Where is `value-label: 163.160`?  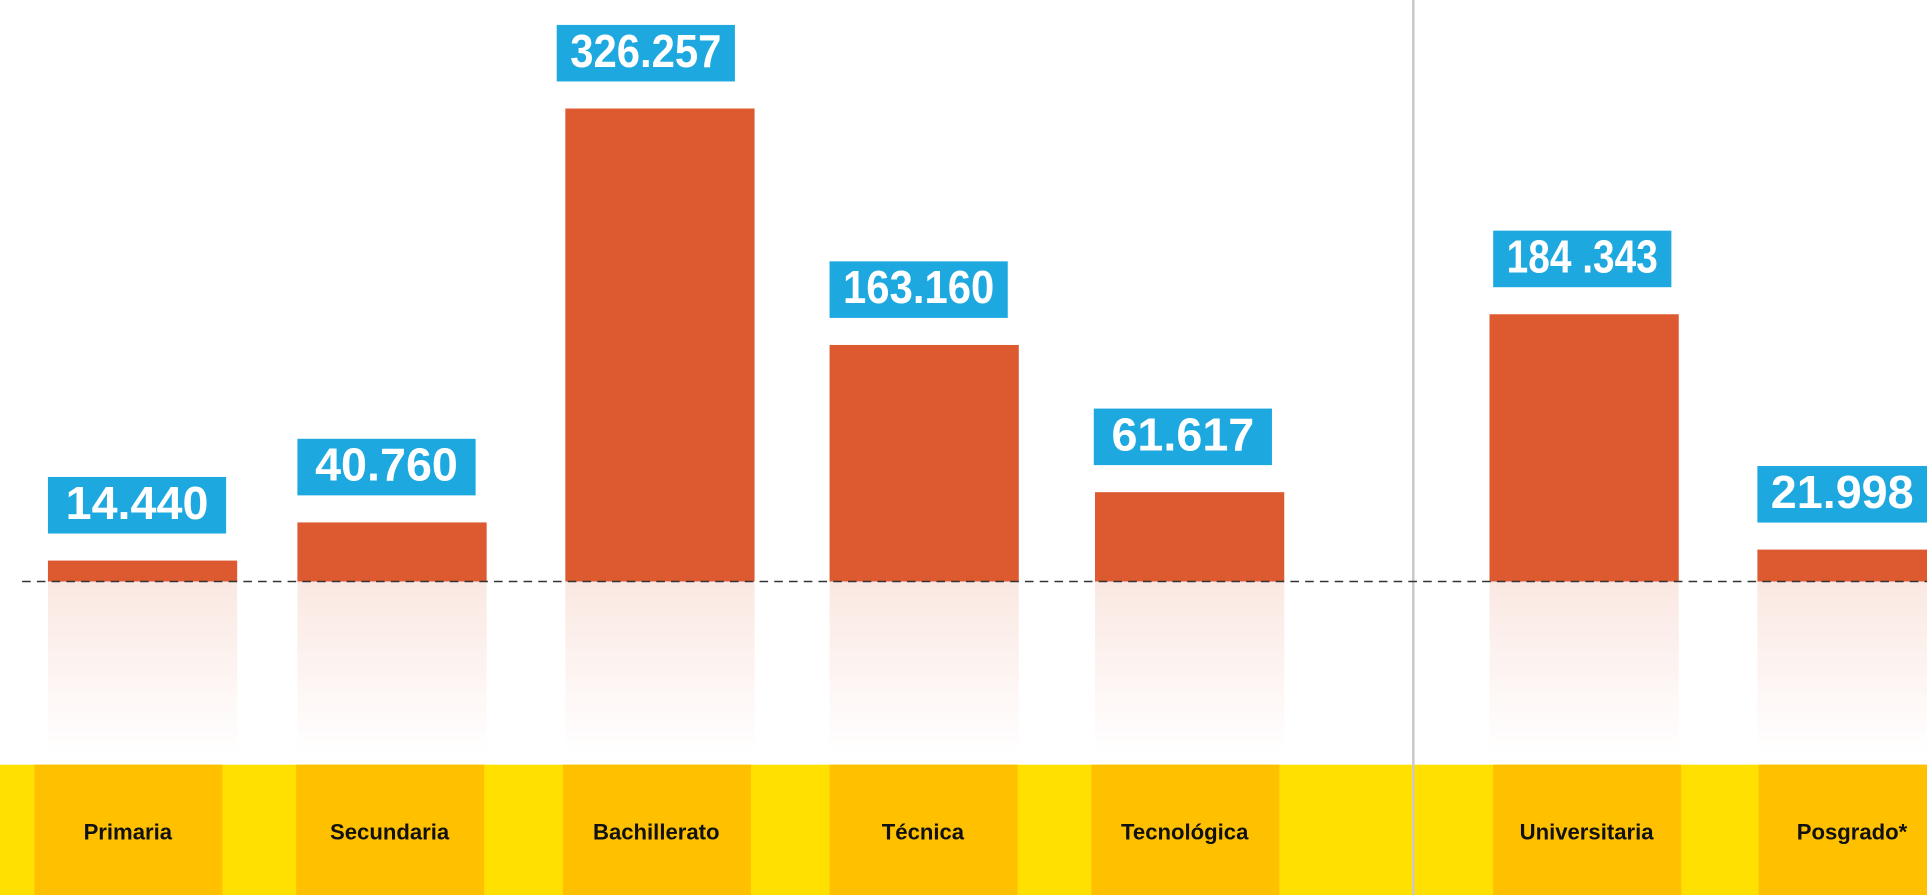 value-label: 163.160 is located at coordinates (918, 287).